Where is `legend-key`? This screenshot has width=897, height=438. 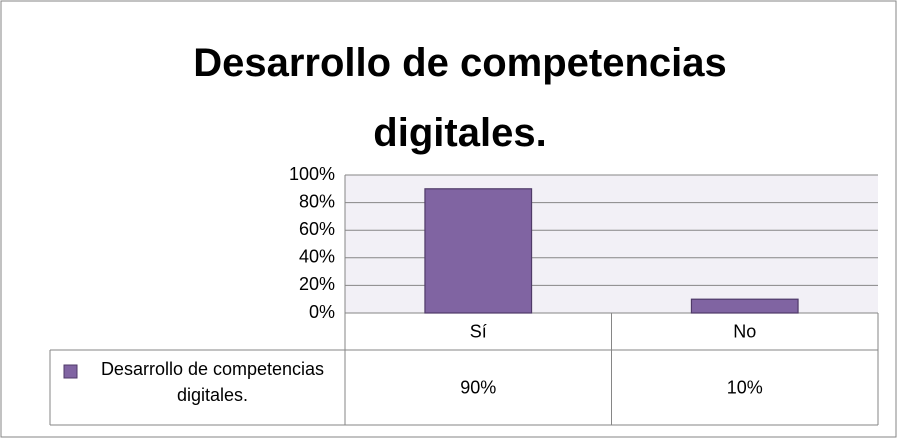 legend-key is located at coordinates (70, 371).